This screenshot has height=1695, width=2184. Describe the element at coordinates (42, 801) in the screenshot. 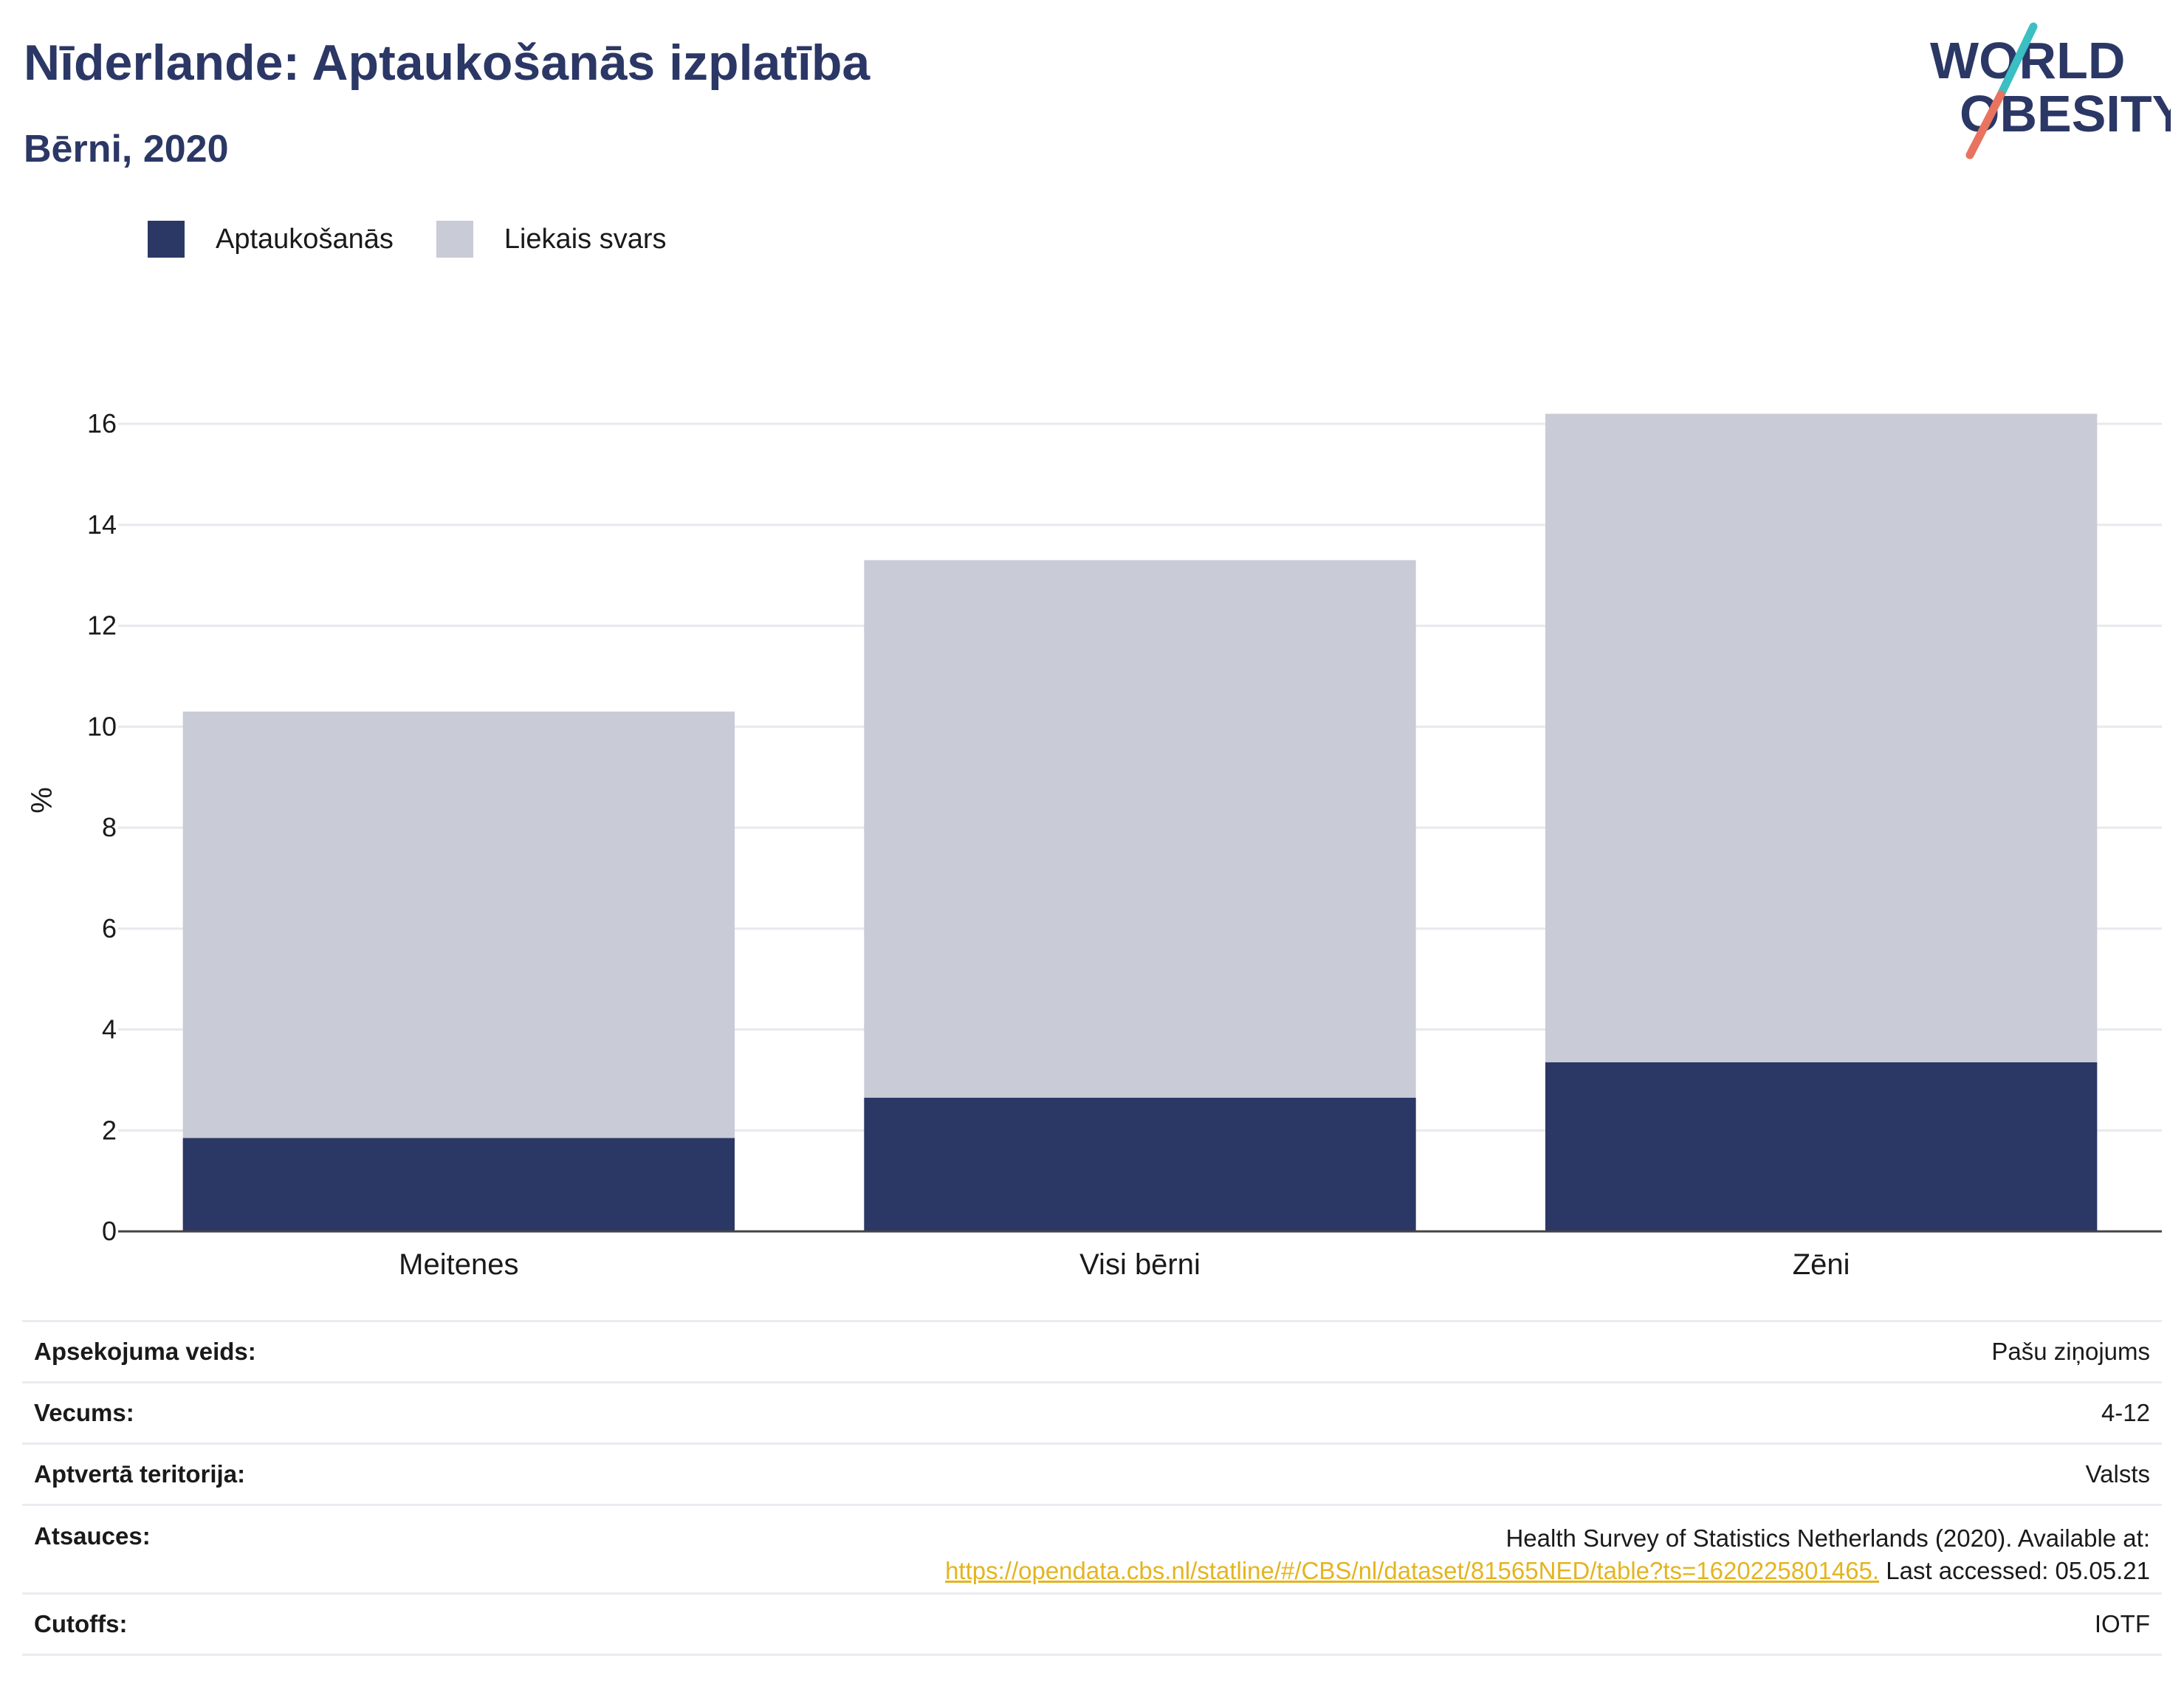

I see `y-axis-label: %` at that location.